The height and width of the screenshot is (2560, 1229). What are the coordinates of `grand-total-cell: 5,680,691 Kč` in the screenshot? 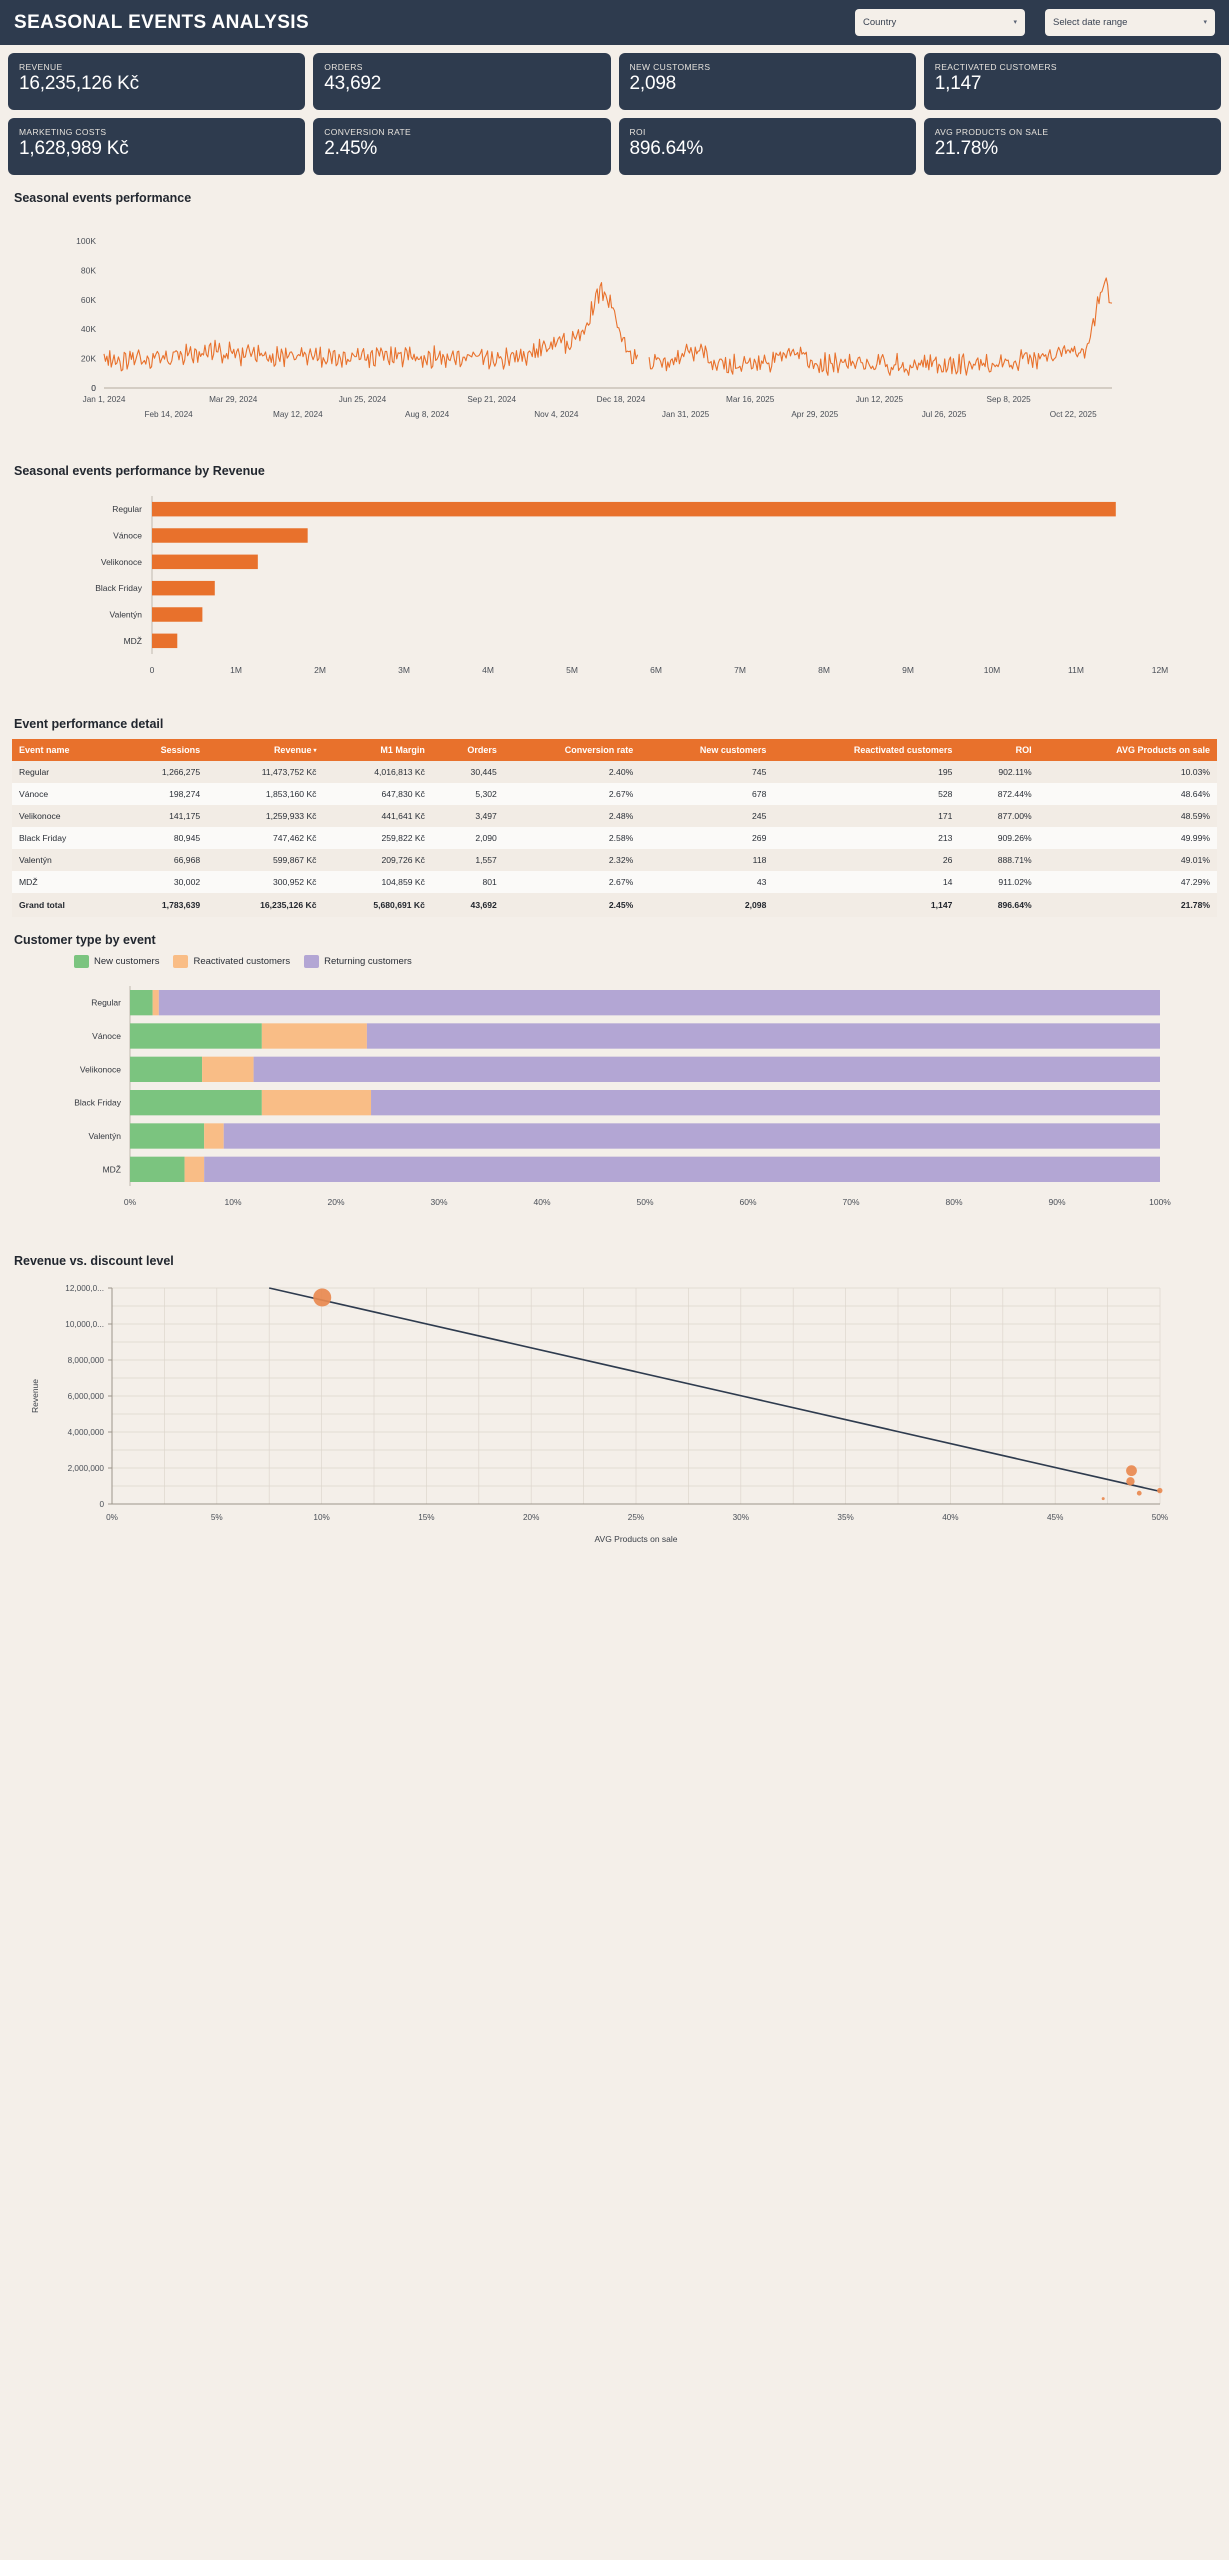 It's located at (377, 905).